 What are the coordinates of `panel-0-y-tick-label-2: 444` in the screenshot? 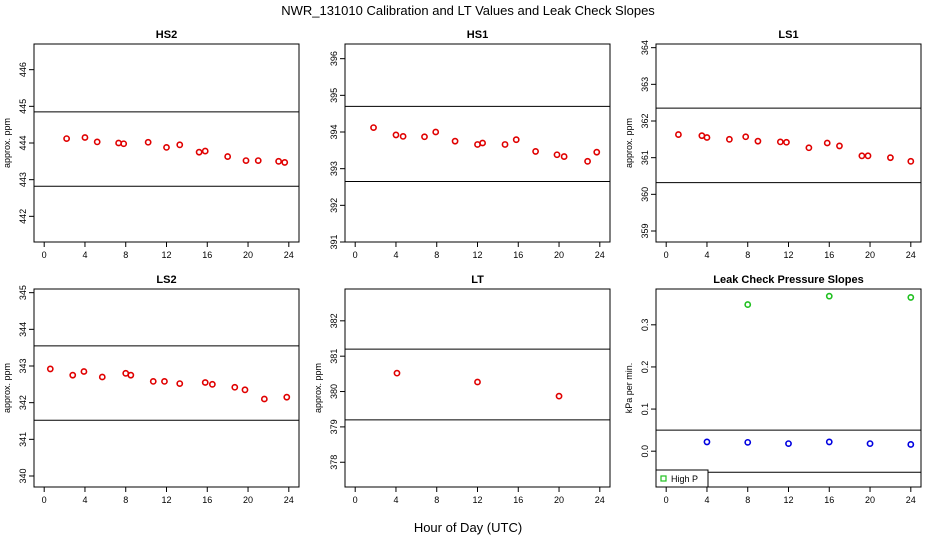 It's located at (23, 142).